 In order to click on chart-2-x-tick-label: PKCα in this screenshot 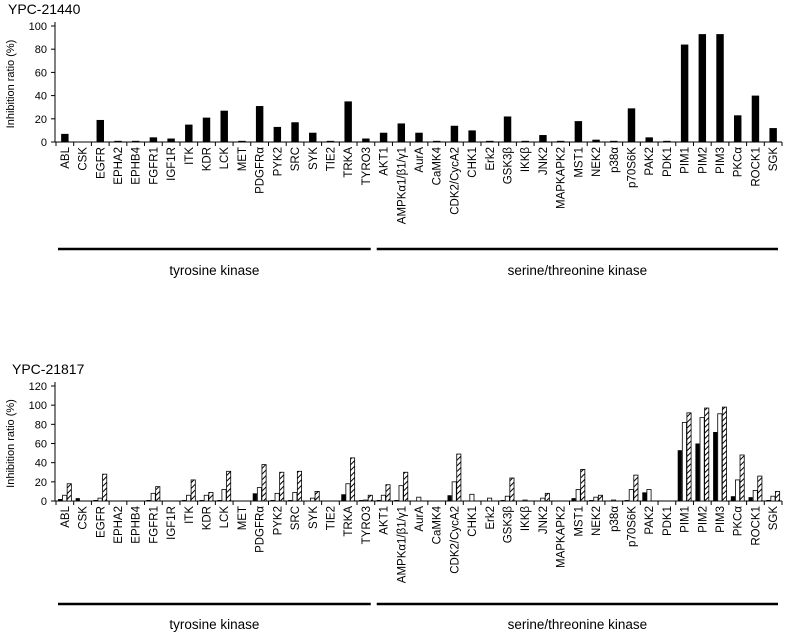, I will do `click(739, 521)`.